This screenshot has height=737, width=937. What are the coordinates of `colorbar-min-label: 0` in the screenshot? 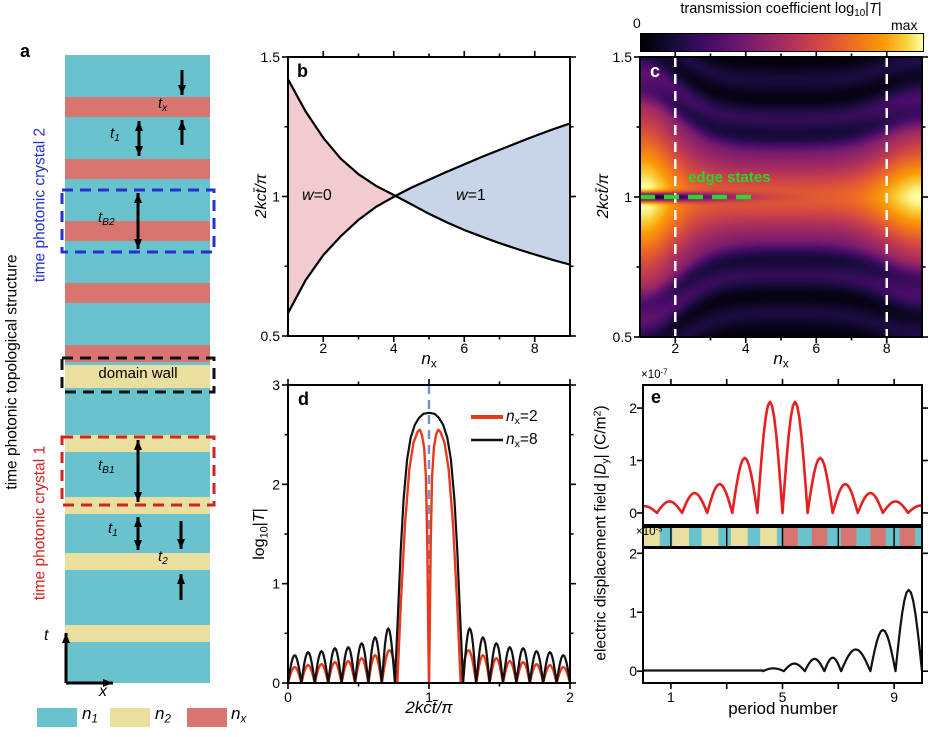 It's located at (637, 23).